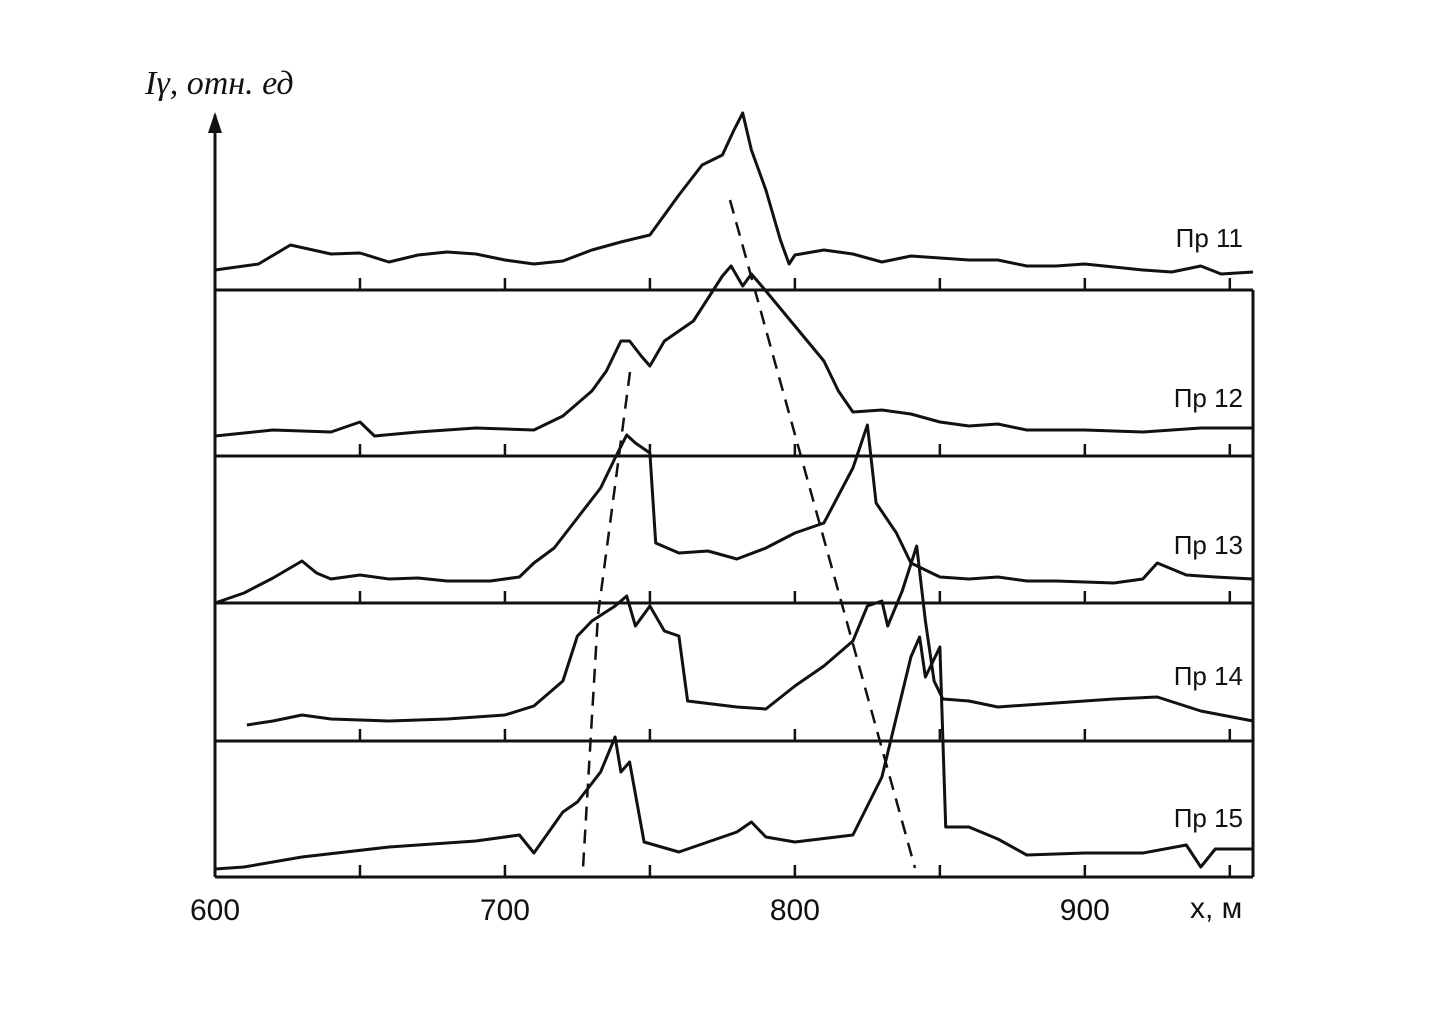  I want to click on x-tick-label: 700, so click(505, 910).